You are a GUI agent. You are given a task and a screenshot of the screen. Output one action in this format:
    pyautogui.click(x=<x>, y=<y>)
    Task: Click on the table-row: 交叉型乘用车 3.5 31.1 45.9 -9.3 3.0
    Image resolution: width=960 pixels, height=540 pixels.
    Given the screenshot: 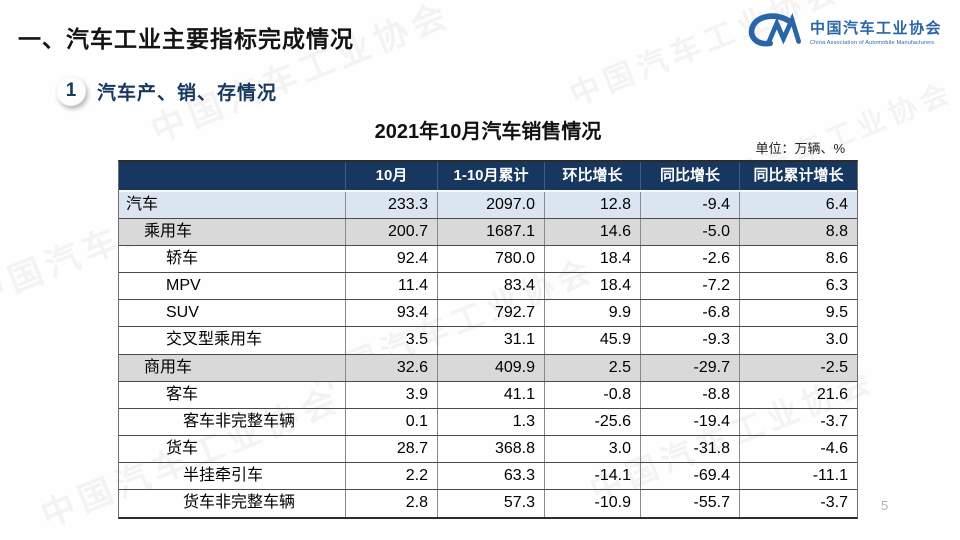 What is the action you would take?
    pyautogui.click(x=488, y=341)
    